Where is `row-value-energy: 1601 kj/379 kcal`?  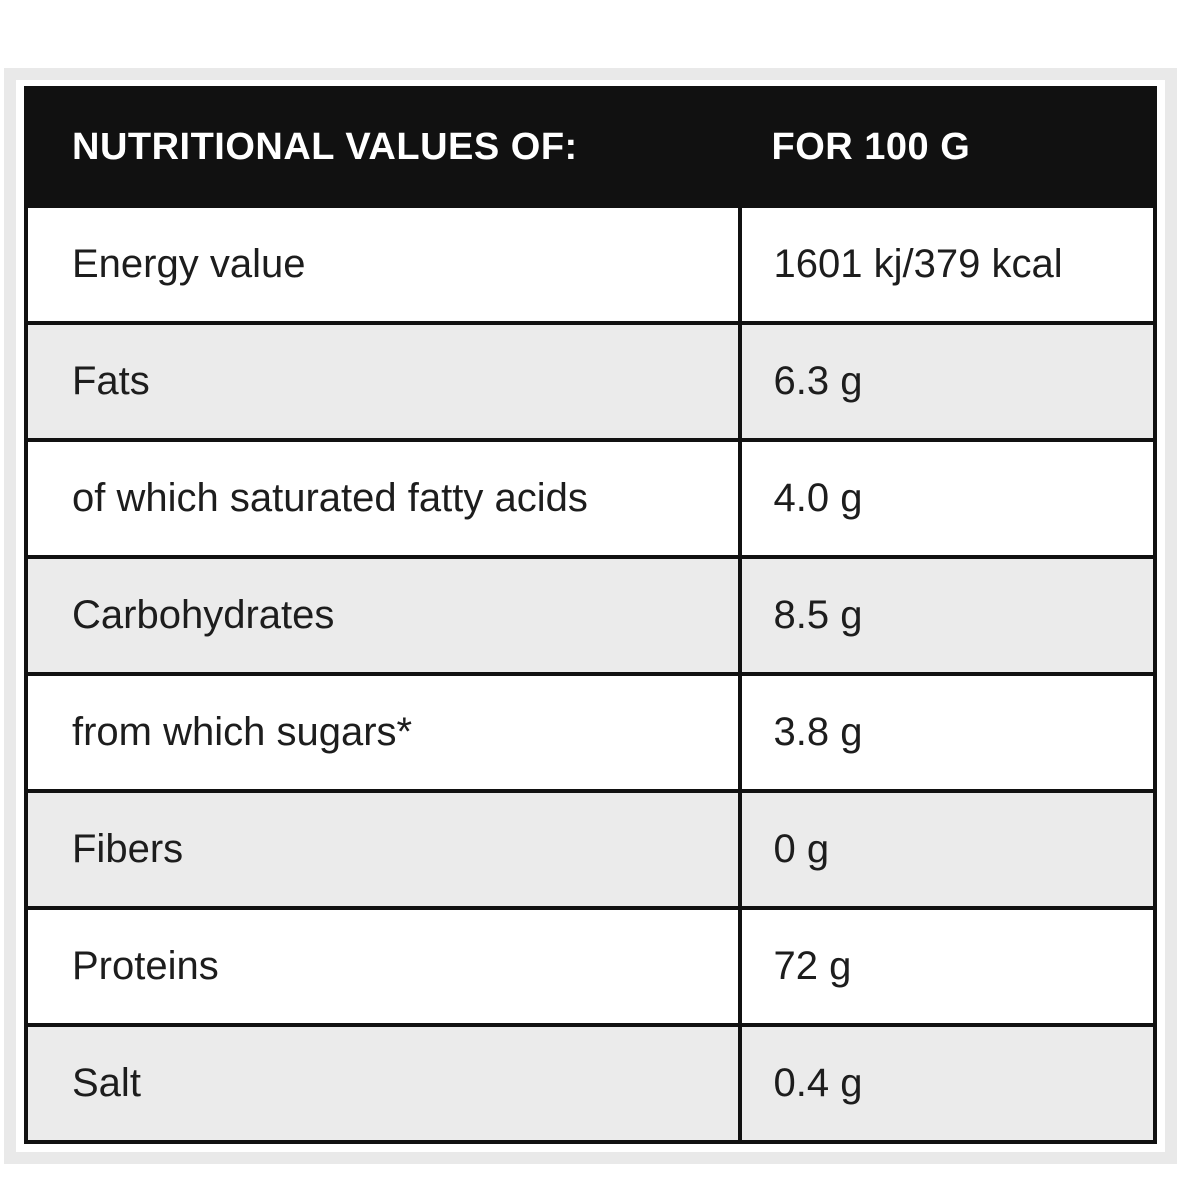
row-value-energy: 1601 kj/379 kcal is located at coordinates (947, 264).